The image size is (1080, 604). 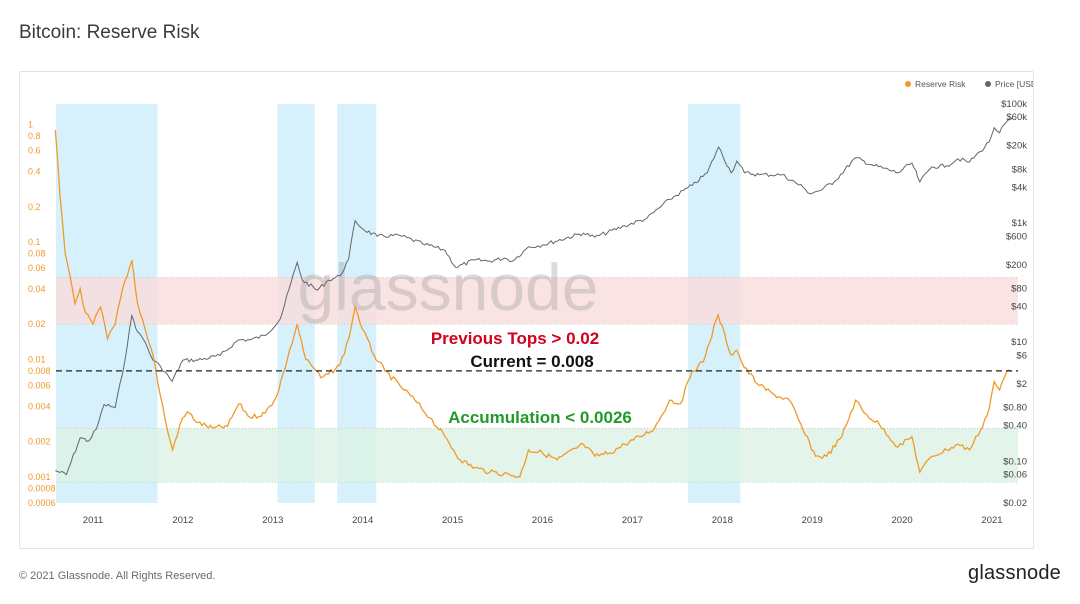 I want to click on x-axis-tick-label: 2012, so click(x=182, y=520).